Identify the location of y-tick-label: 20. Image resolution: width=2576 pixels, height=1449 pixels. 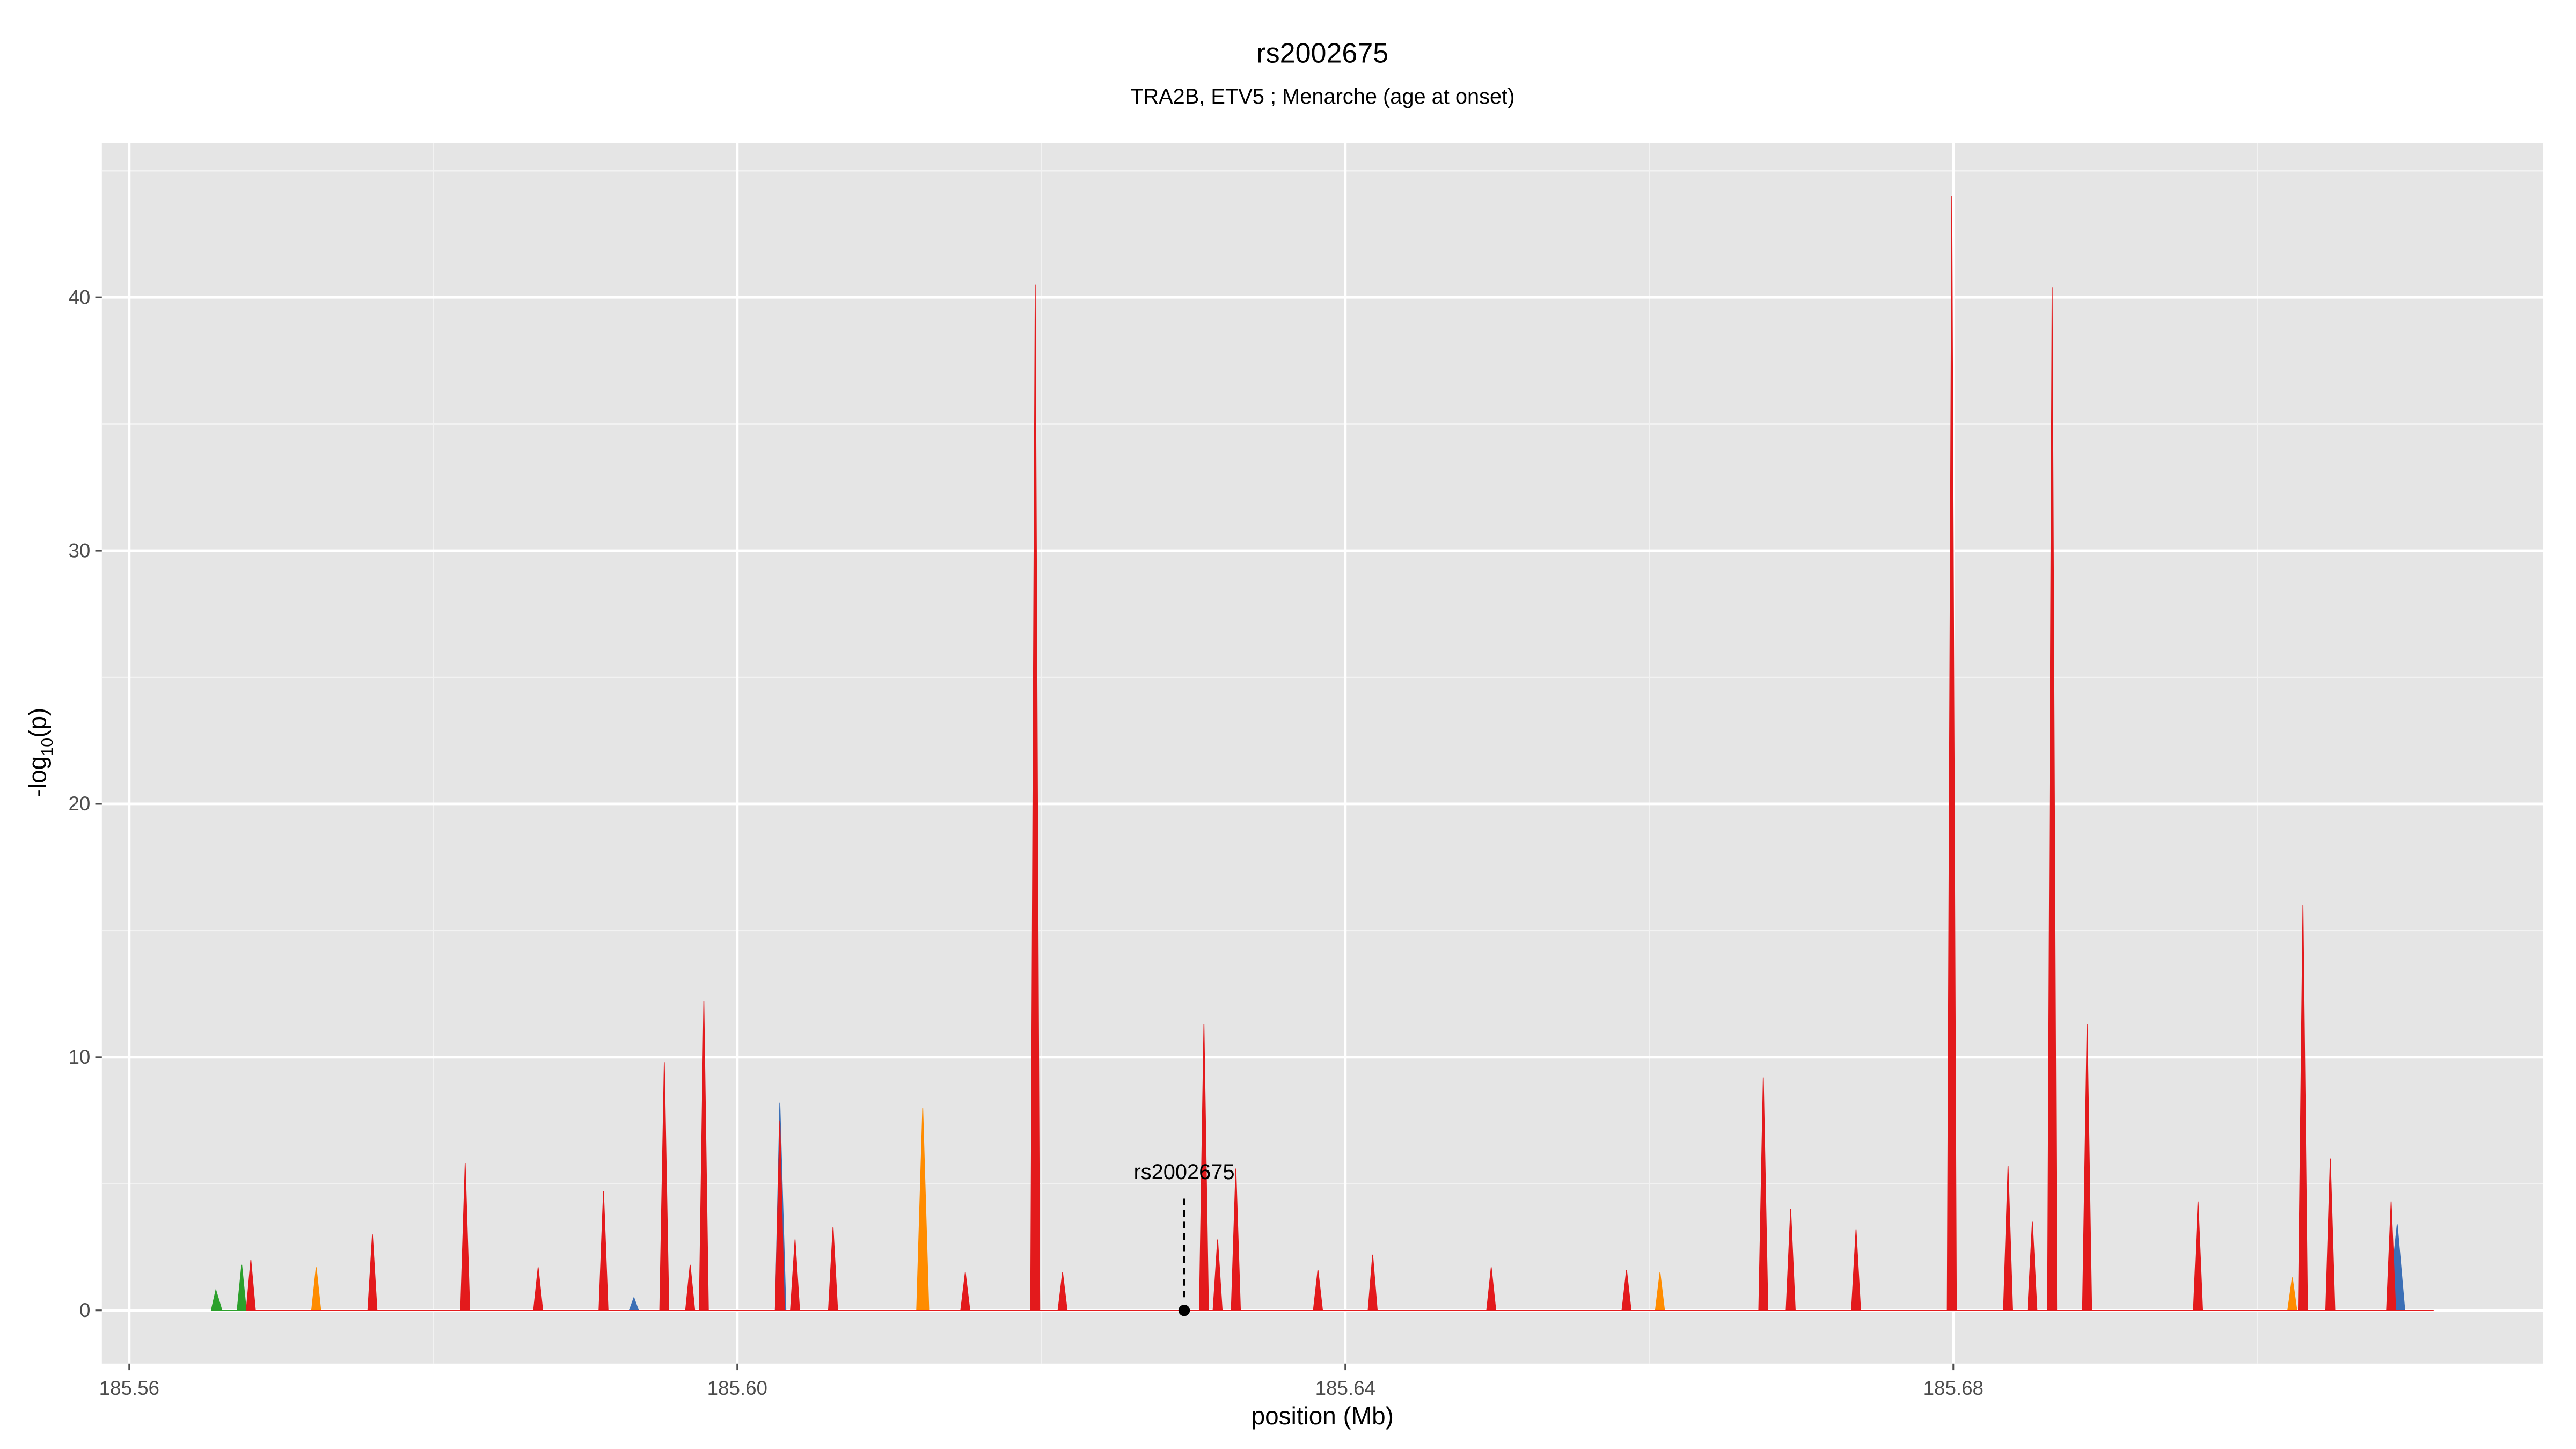
(80, 804).